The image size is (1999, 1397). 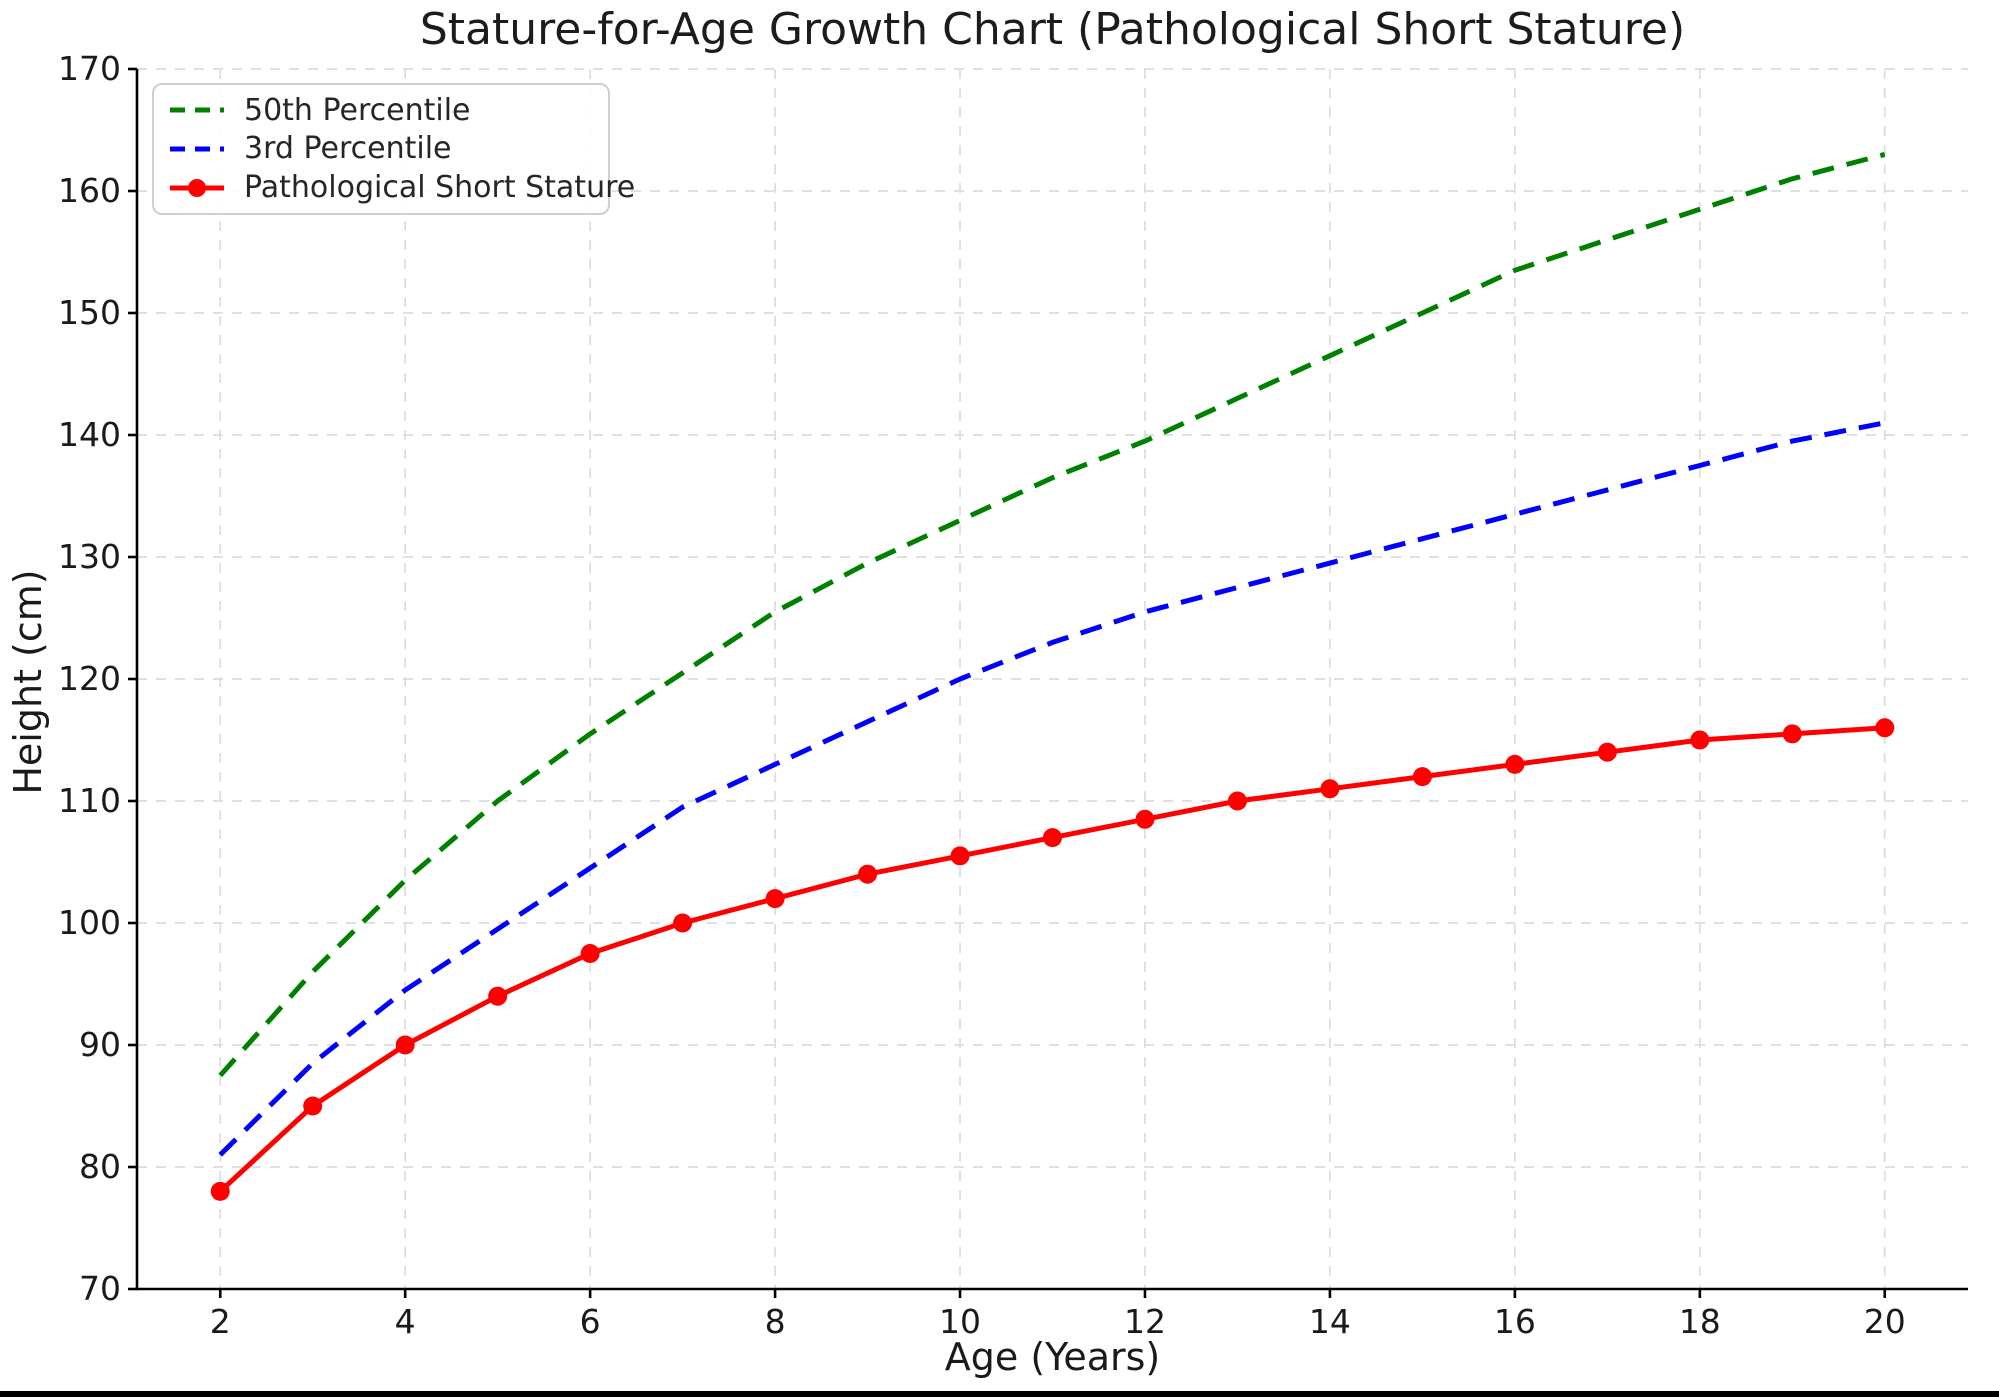 What do you see at coordinates (197, 110) in the screenshot?
I see `legend-sample-50th-percentile-line` at bounding box center [197, 110].